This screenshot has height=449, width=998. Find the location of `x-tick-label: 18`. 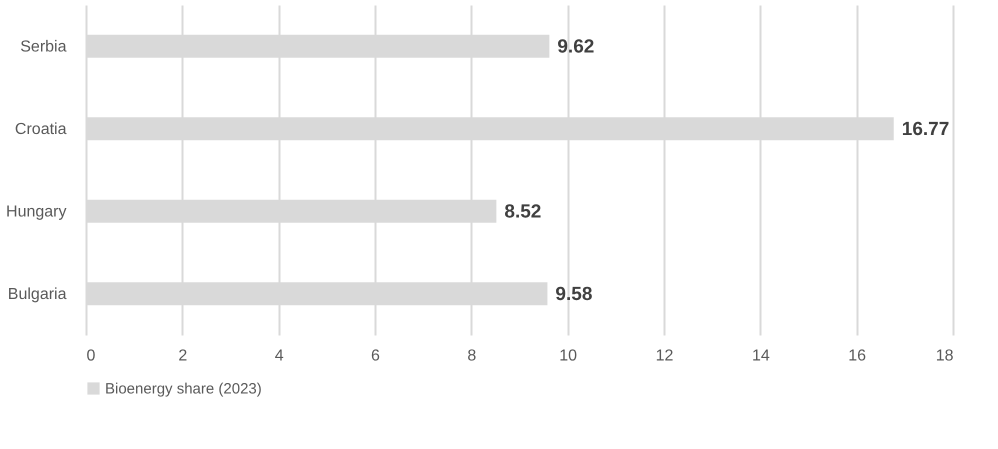

x-tick-label: 18 is located at coordinates (945, 356).